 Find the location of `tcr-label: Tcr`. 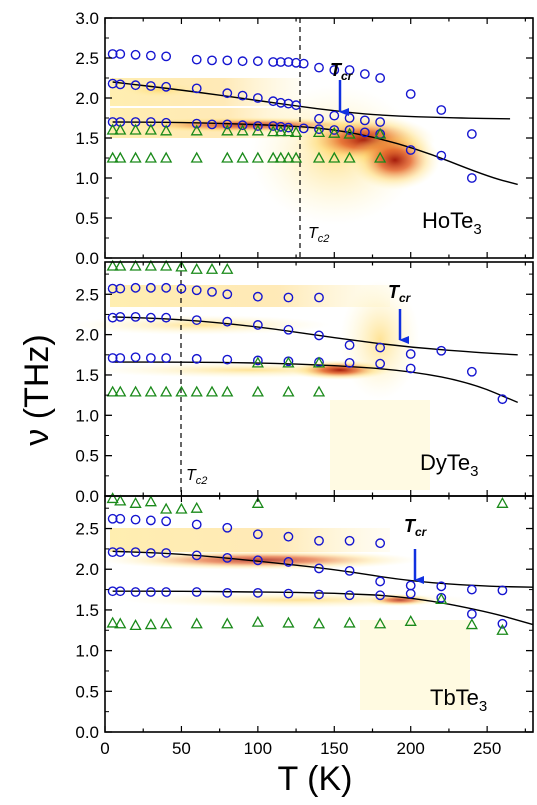

tcr-label: Tcr is located at coordinates (400, 293).